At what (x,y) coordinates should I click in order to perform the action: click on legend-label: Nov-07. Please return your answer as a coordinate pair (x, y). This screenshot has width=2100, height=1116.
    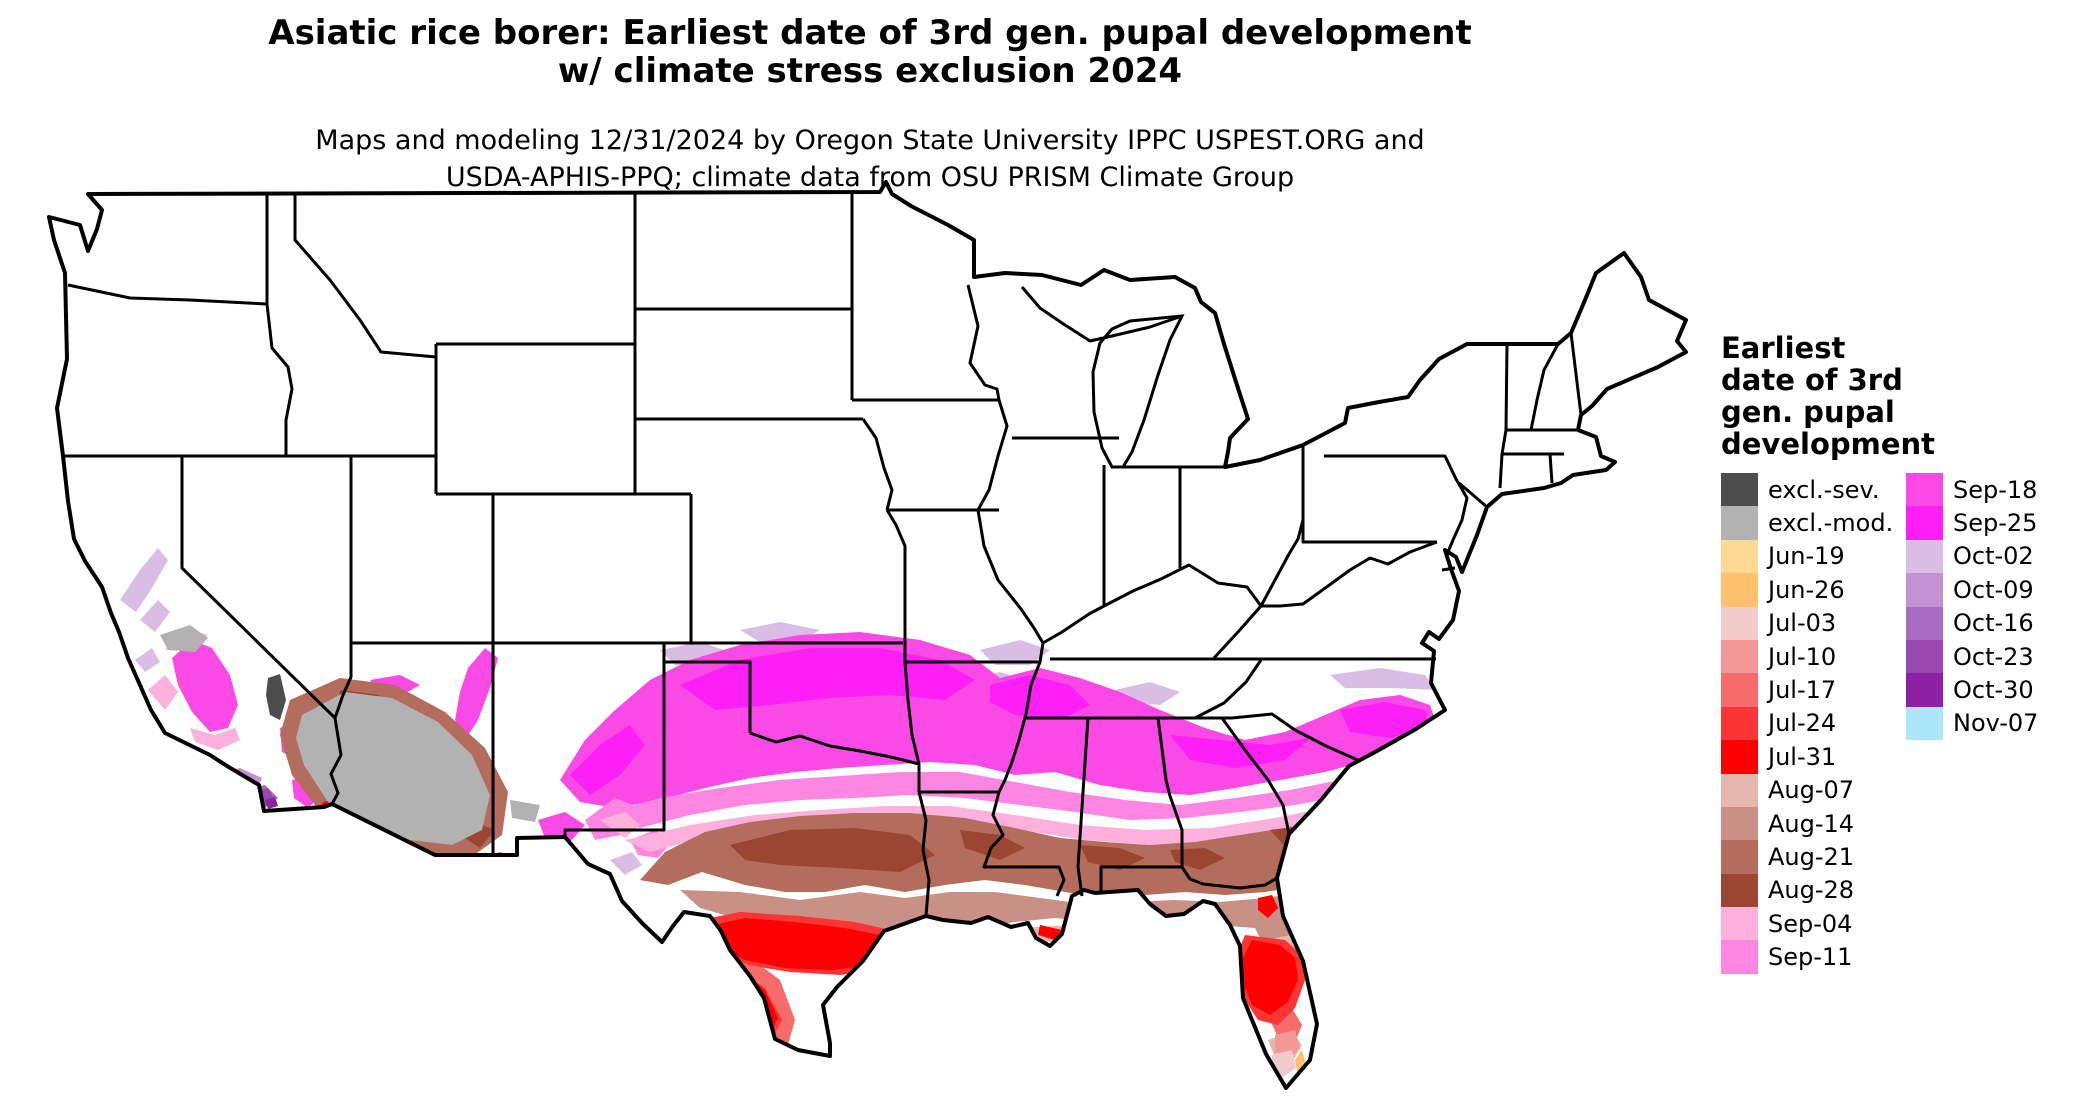
    Looking at the image, I should click on (1996, 723).